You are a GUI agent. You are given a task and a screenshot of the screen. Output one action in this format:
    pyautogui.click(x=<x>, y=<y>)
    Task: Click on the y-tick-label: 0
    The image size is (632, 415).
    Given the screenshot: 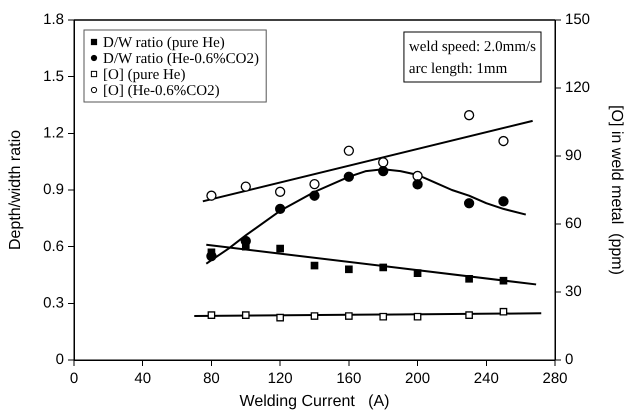 What is the action you would take?
    pyautogui.click(x=60, y=359)
    